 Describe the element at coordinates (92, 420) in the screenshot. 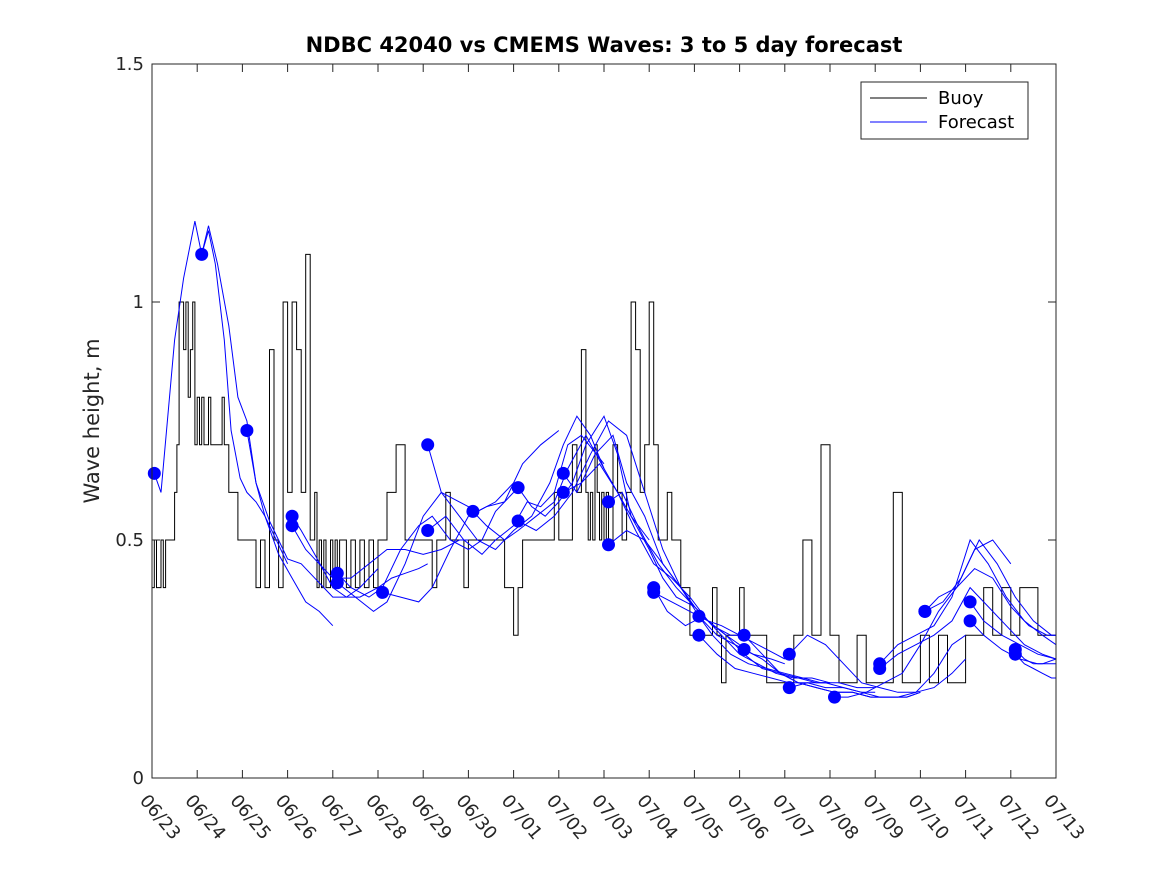

I see `y-axis-label: Wave height, m` at that location.